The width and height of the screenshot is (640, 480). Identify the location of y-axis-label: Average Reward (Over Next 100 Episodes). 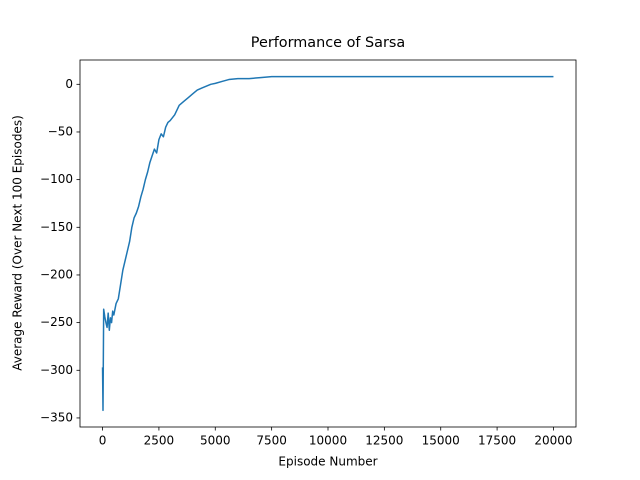
(18, 243).